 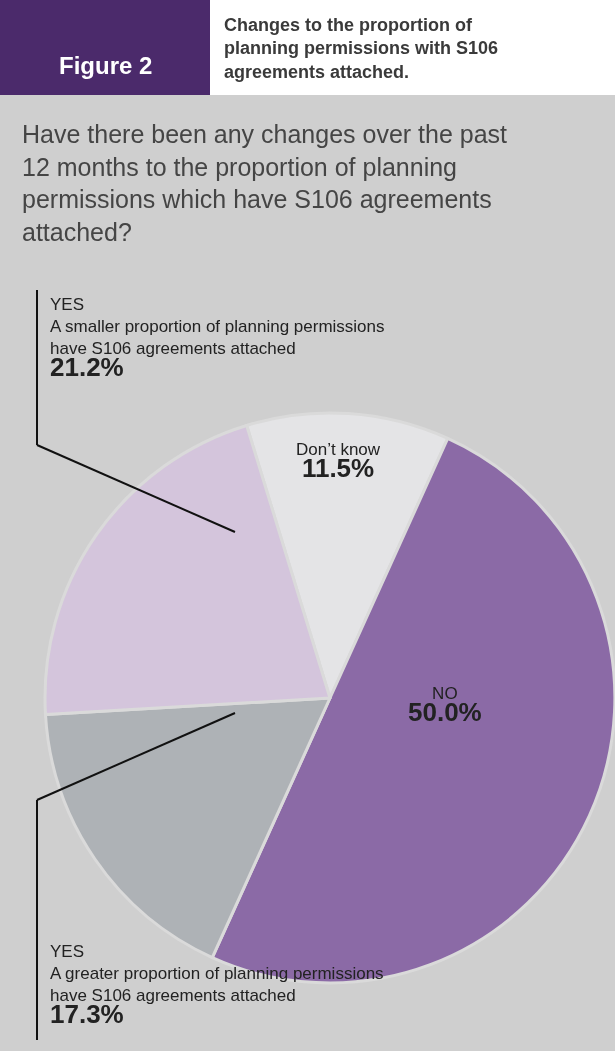 What do you see at coordinates (217, 974) in the screenshot?
I see `slice-label: YES A greater proportion of planning permissions have S106 agreements attached` at bounding box center [217, 974].